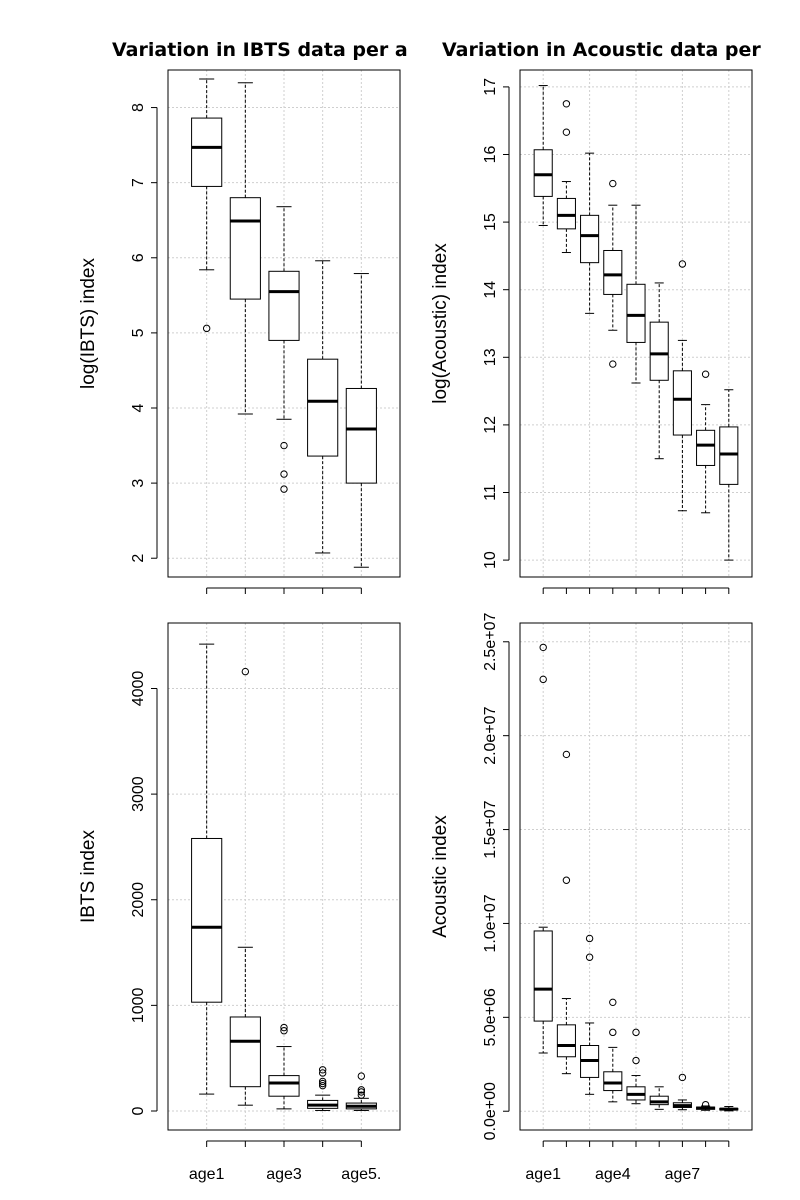  What do you see at coordinates (490, 923) in the screenshot?
I see `y-tick-label: 1.0e+07` at bounding box center [490, 923].